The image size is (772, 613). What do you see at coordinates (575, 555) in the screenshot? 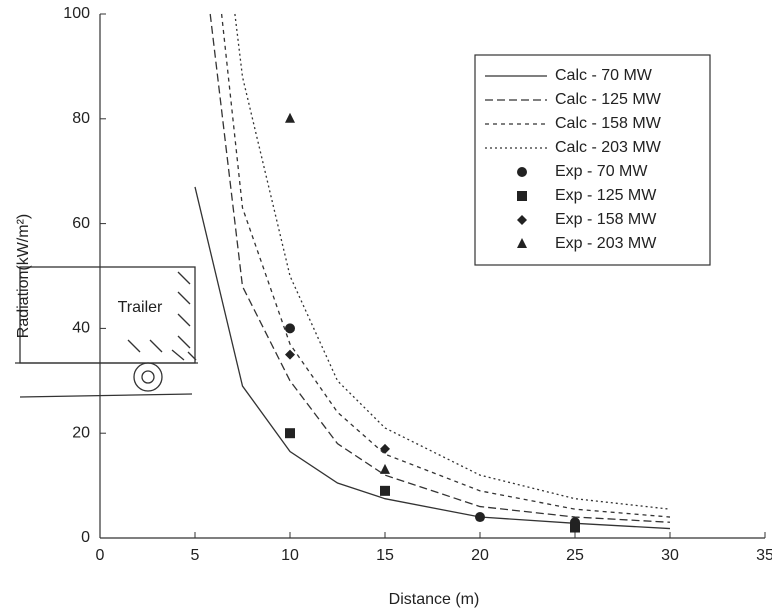
I see `x-tick-label: 25` at bounding box center [575, 555].